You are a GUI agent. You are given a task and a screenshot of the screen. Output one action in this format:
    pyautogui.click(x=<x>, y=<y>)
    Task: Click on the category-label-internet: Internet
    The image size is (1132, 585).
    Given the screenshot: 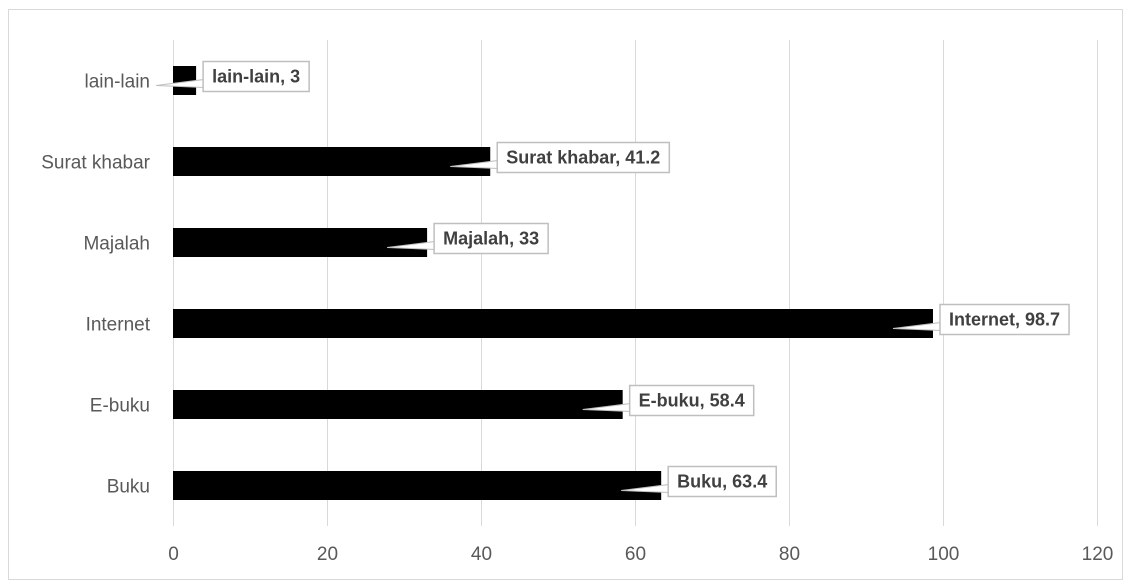 What is the action you would take?
    pyautogui.click(x=118, y=325)
    